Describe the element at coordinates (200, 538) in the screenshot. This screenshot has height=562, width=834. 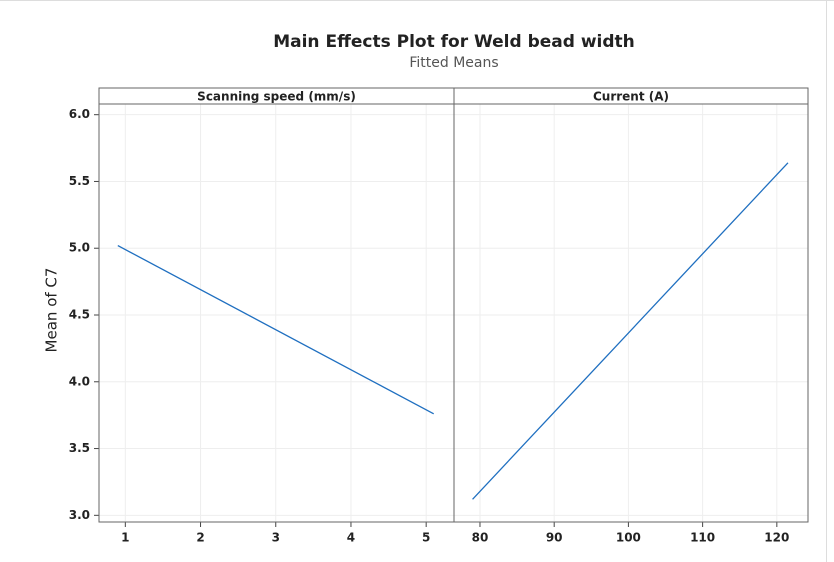
I see `x-tick-label: 2` at that location.